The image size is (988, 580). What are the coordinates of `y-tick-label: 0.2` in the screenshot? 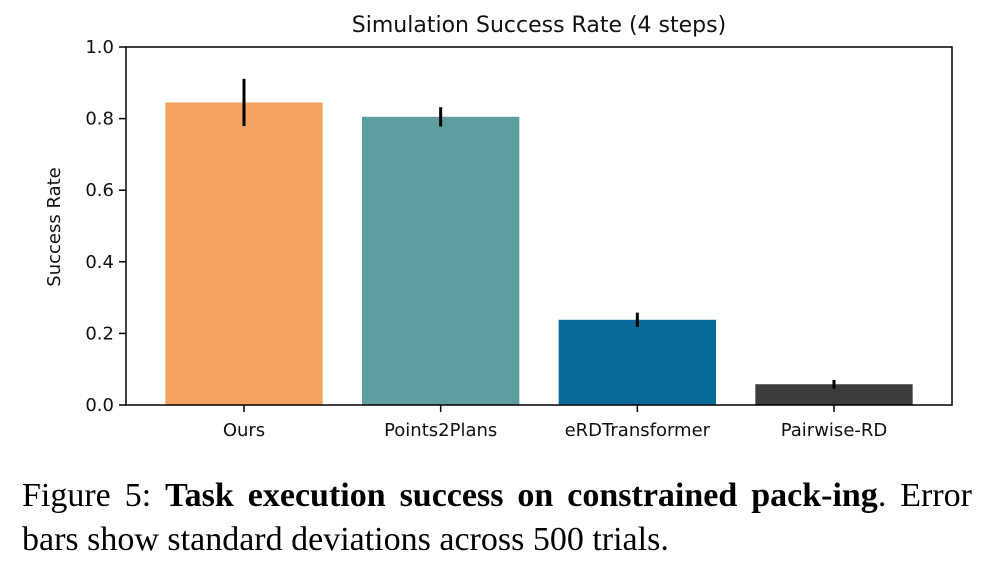 It's located at (99, 333).